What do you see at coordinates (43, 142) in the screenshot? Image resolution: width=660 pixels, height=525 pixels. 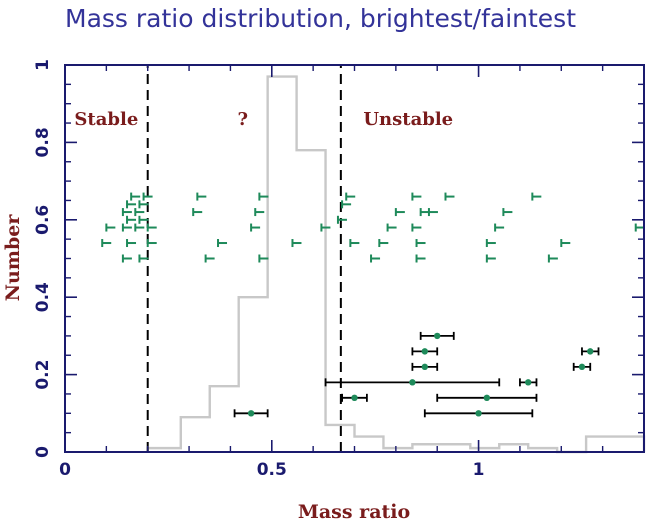 I see `y-tick-label: 0.8` at bounding box center [43, 142].